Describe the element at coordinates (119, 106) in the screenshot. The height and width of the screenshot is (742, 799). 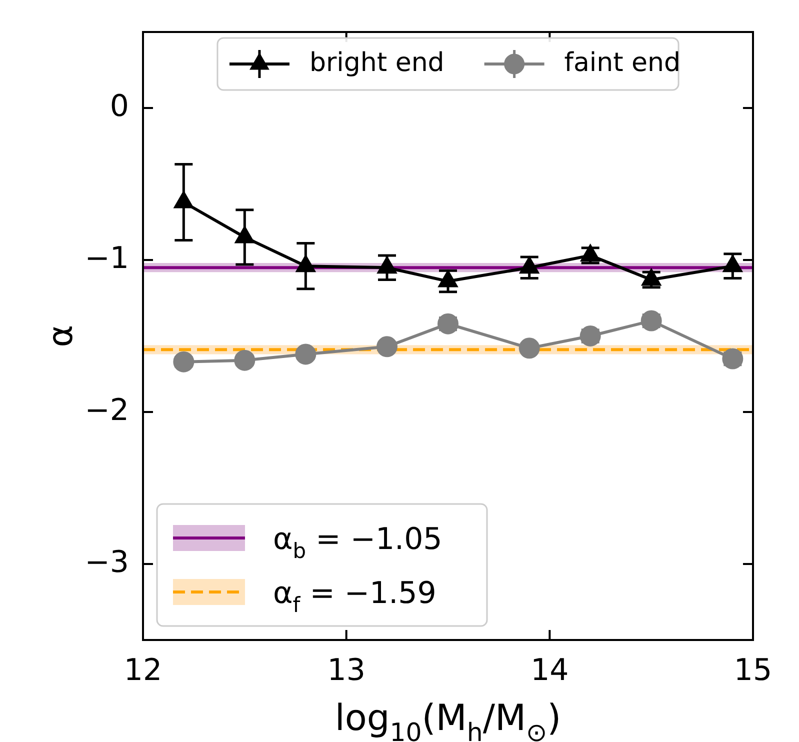
I see `y-tick-label: 0` at that location.